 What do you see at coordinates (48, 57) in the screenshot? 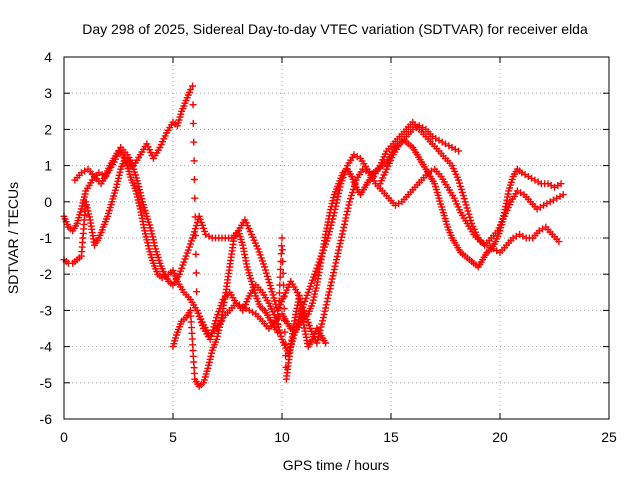
I see `y-tick-label: 4` at bounding box center [48, 57].